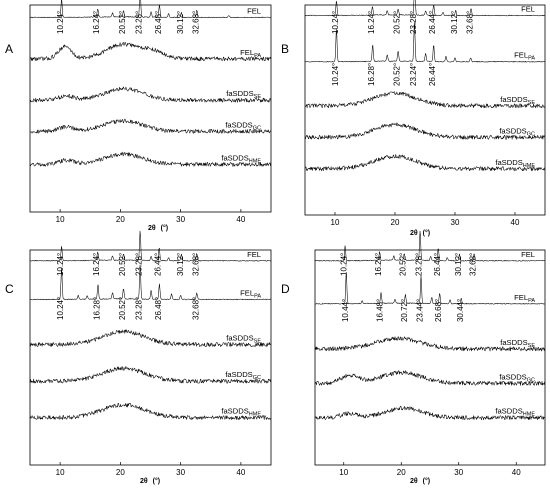 The height and width of the screenshot is (489, 550). Describe the element at coordinates (432, 22) in the screenshot. I see `peak-label: 26.44°` at that location.